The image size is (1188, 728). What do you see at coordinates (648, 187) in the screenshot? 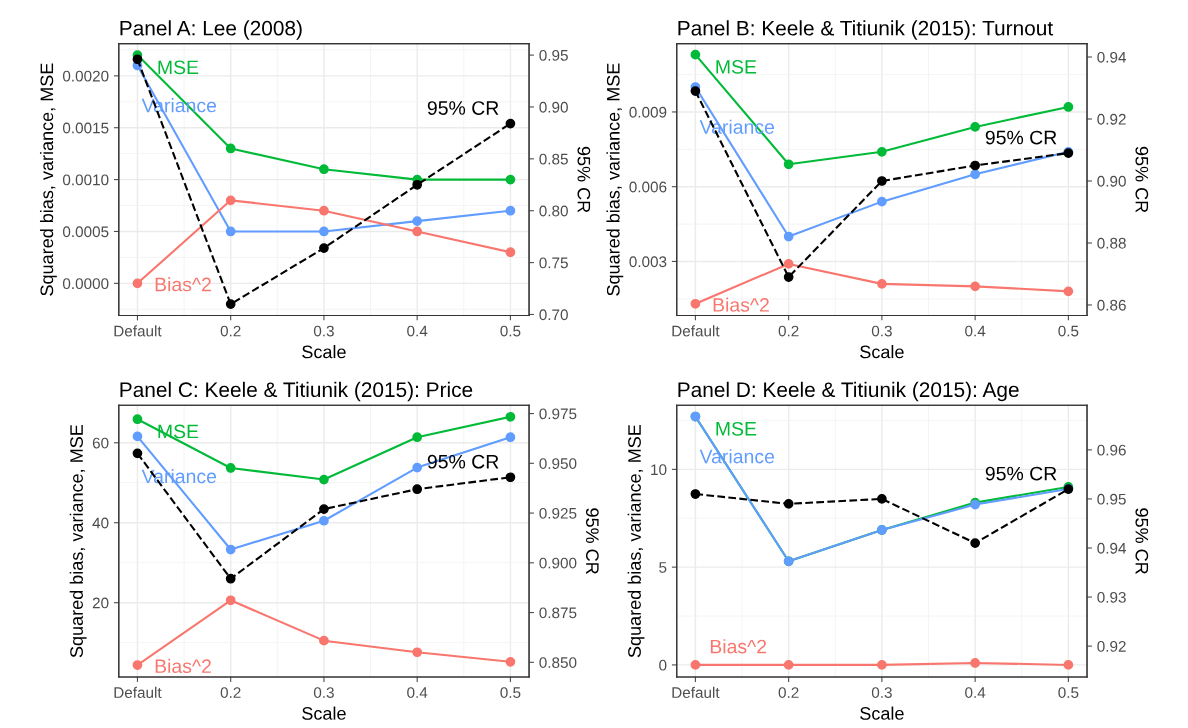
I see `y-tick-label: 0.006` at bounding box center [648, 187].